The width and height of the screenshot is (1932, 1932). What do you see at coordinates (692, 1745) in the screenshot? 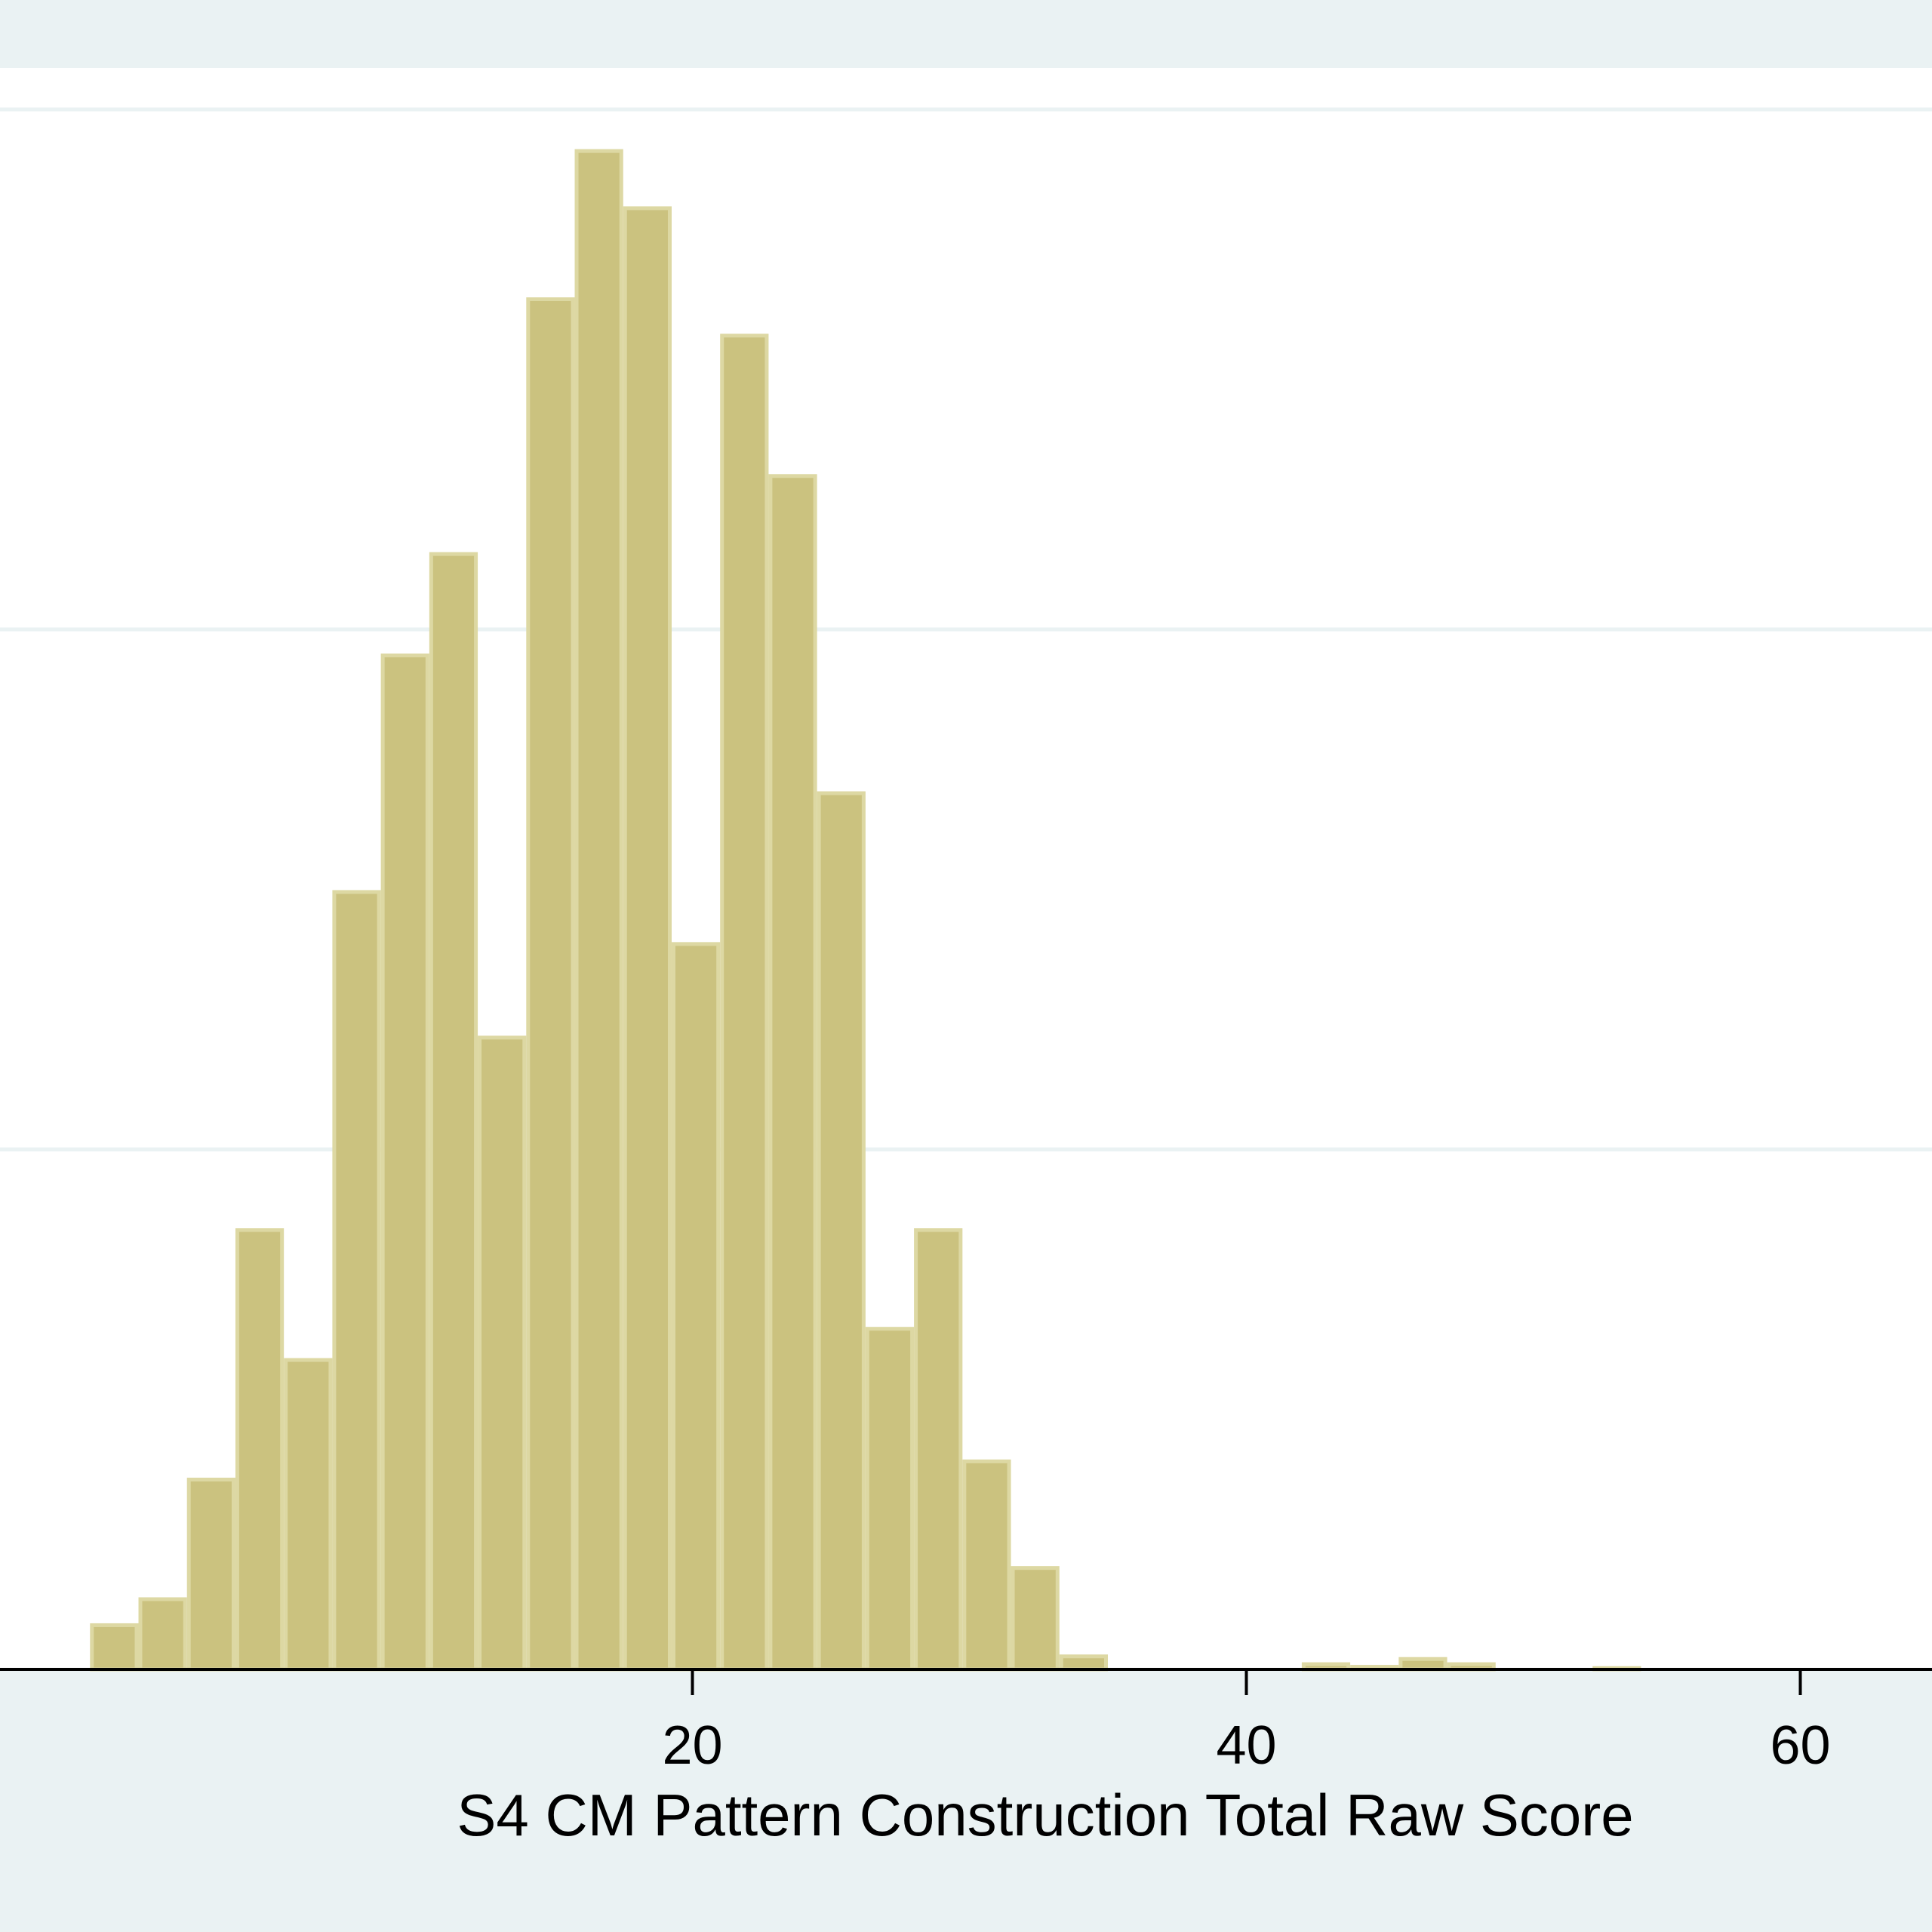
I see `x-tick-label: 20` at bounding box center [692, 1745].